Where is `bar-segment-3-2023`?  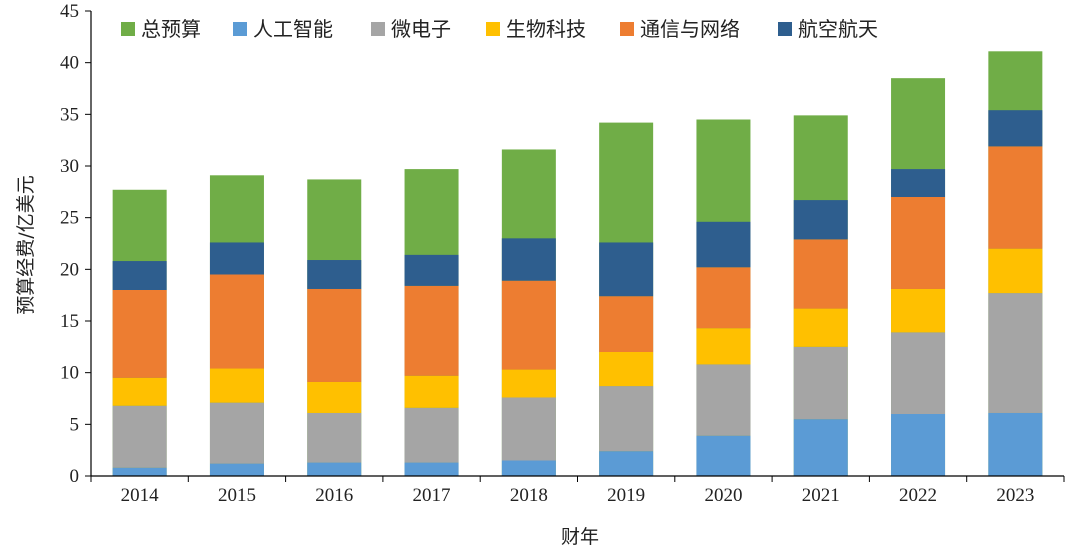
bar-segment-3-2023 is located at coordinates (1015, 271).